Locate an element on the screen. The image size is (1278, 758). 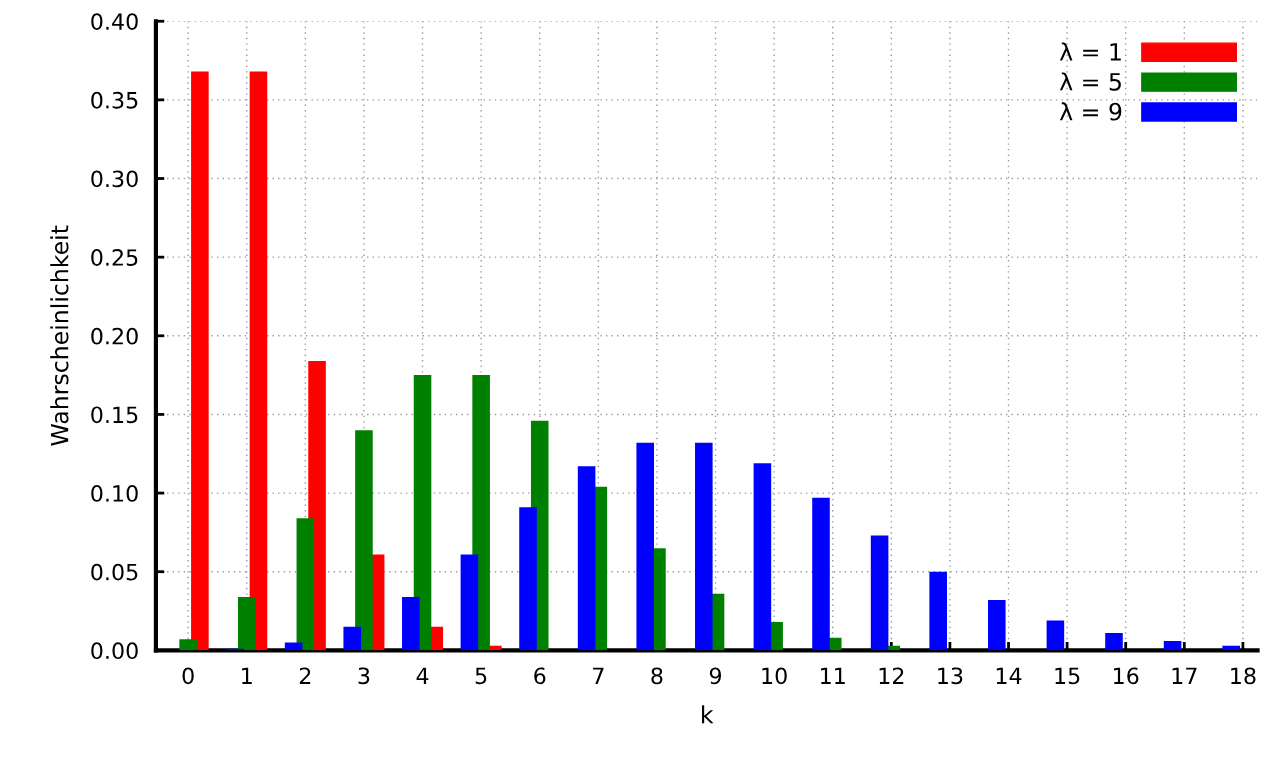
y-tick-label: 0.25 is located at coordinates (114, 257).